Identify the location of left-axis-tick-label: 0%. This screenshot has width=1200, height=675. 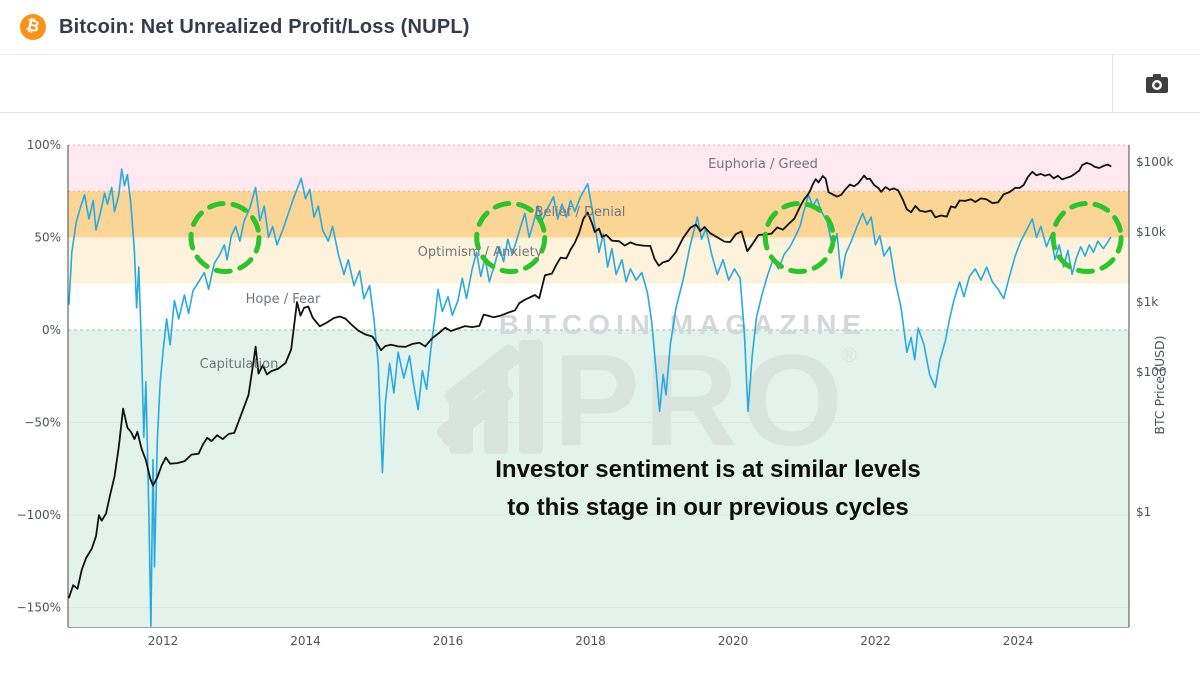
(51, 330).